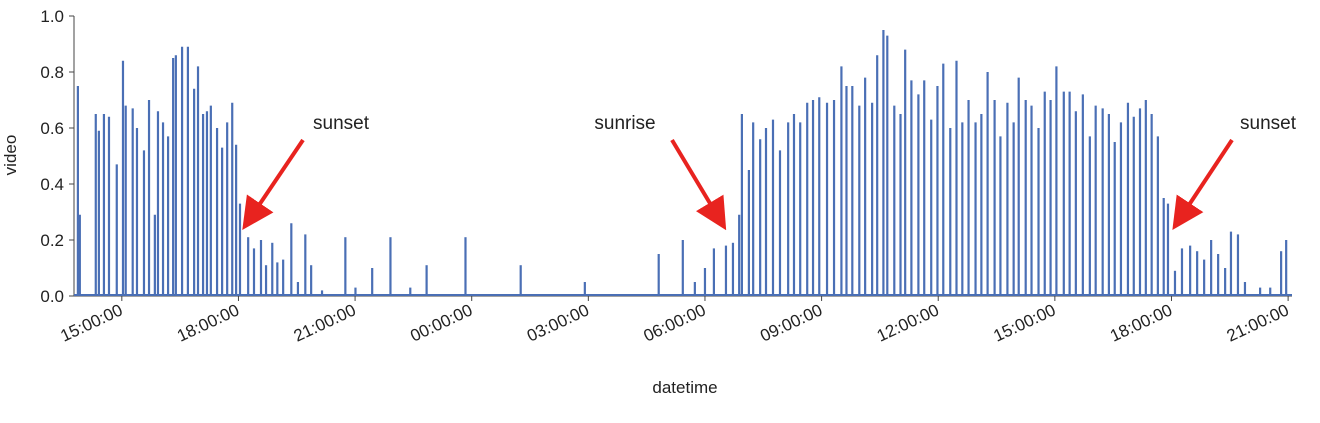  I want to click on y-tick-label: 0.2, so click(52, 240).